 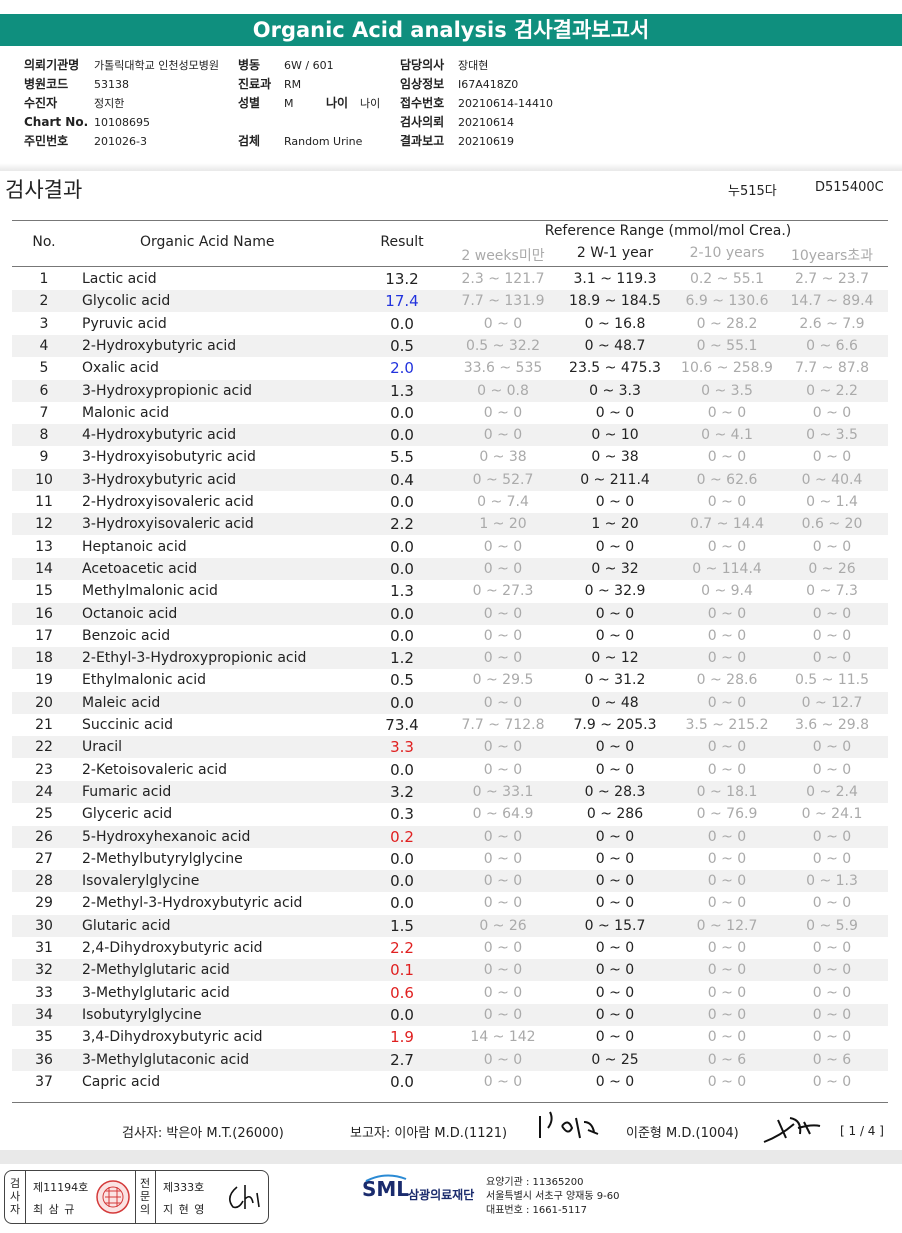 I want to click on row-name: 2,4-Dihydroxybutyric acid, so click(x=172, y=948).